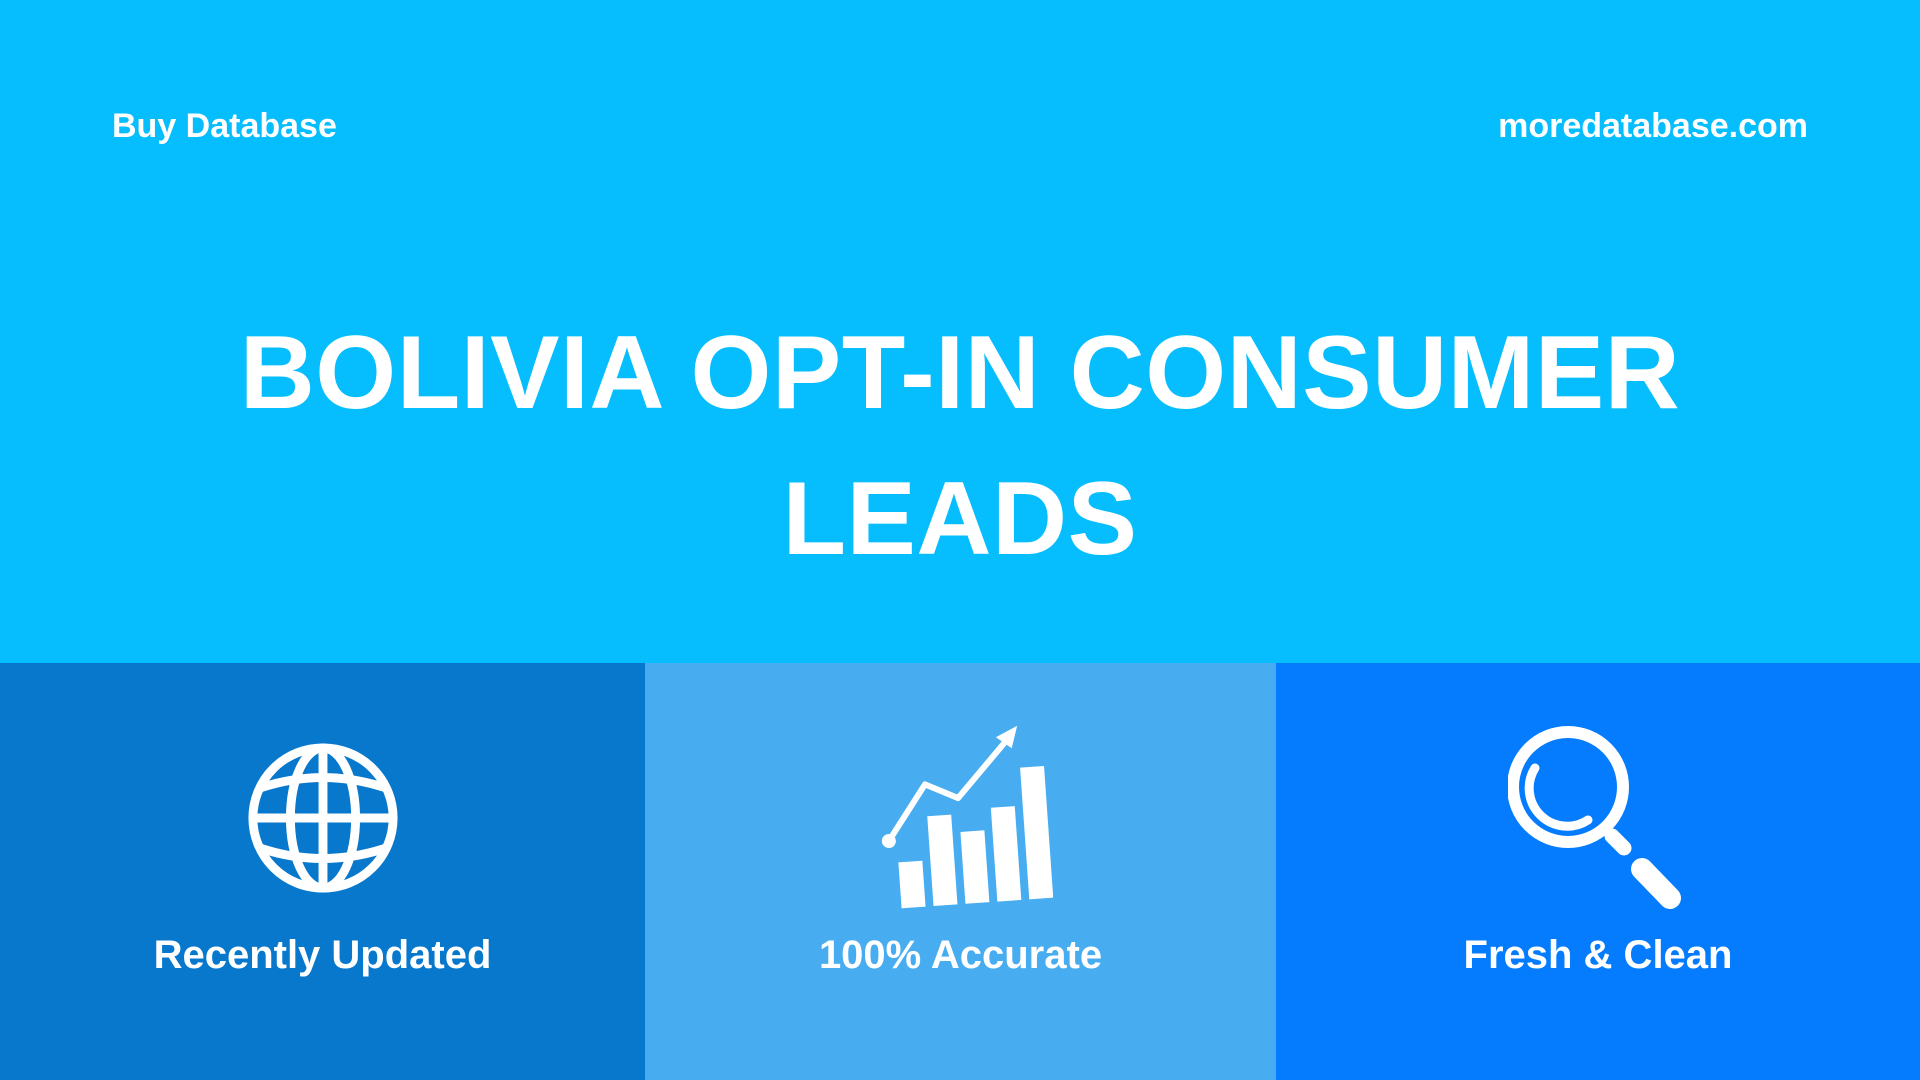 The image size is (1920, 1080). What do you see at coordinates (960, 373) in the screenshot?
I see `page-title-line1: BOLIVIA OPT-IN CONSUMER` at bounding box center [960, 373].